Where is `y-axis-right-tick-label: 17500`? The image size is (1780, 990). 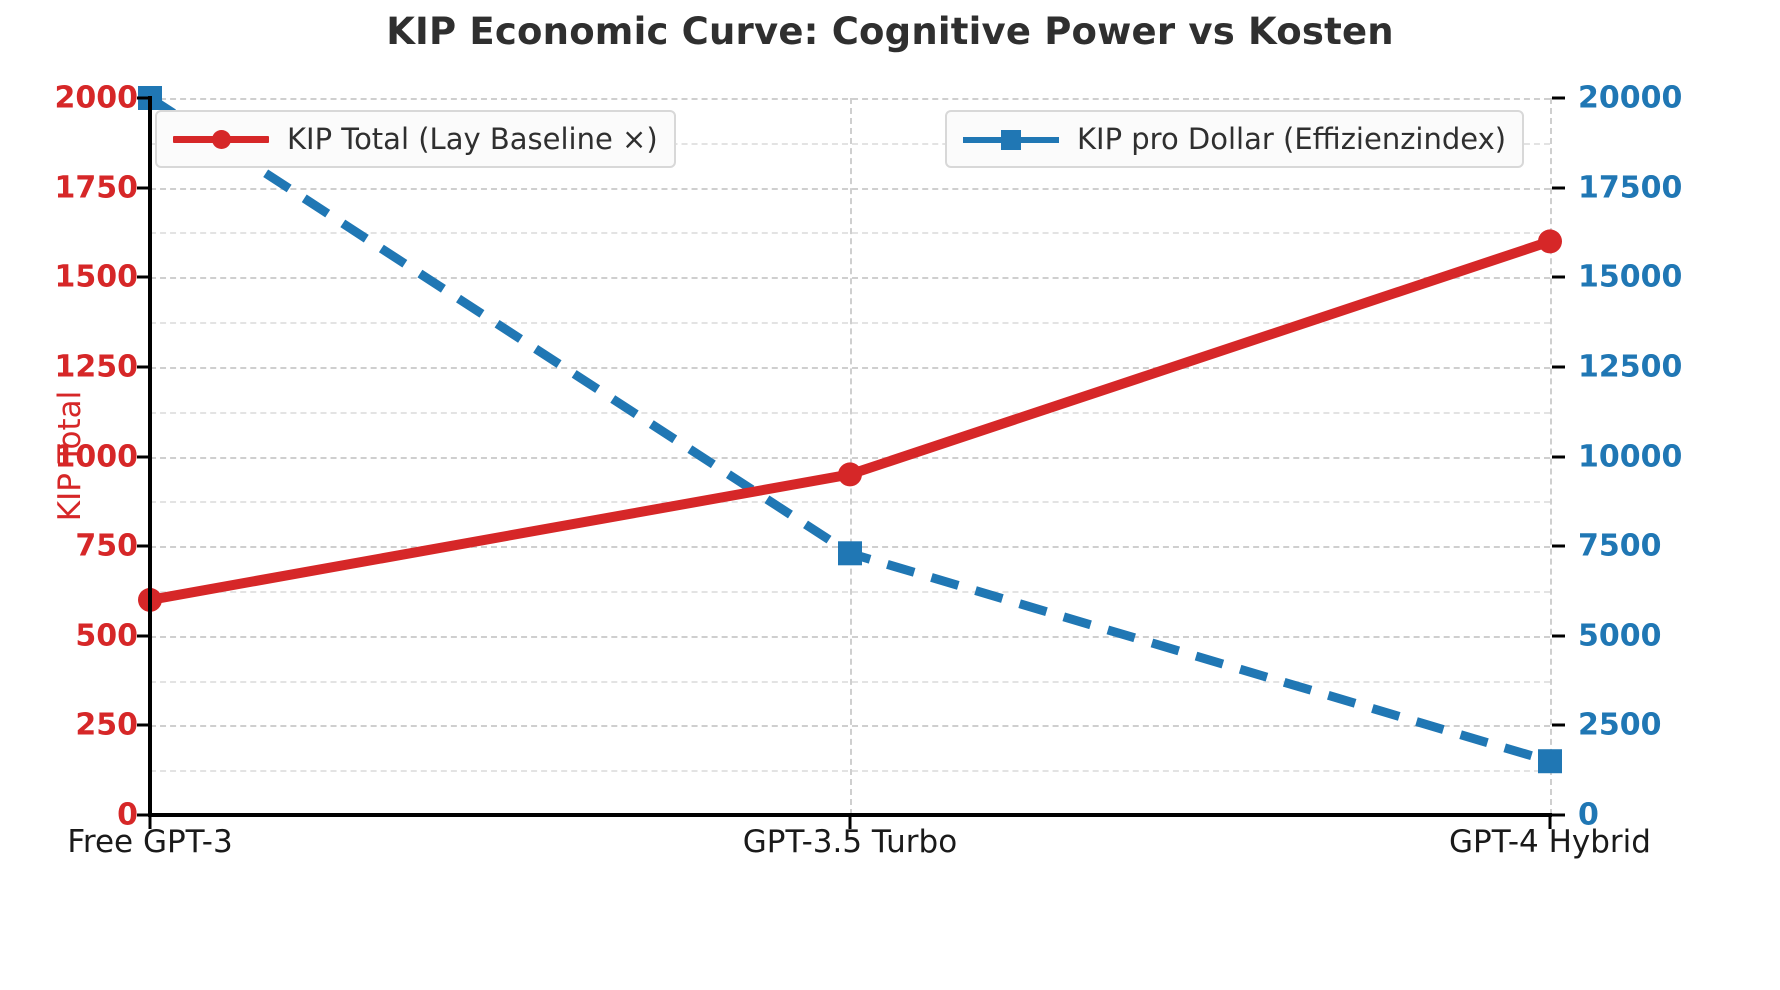 y-axis-right-tick-label: 17500 is located at coordinates (1630, 188).